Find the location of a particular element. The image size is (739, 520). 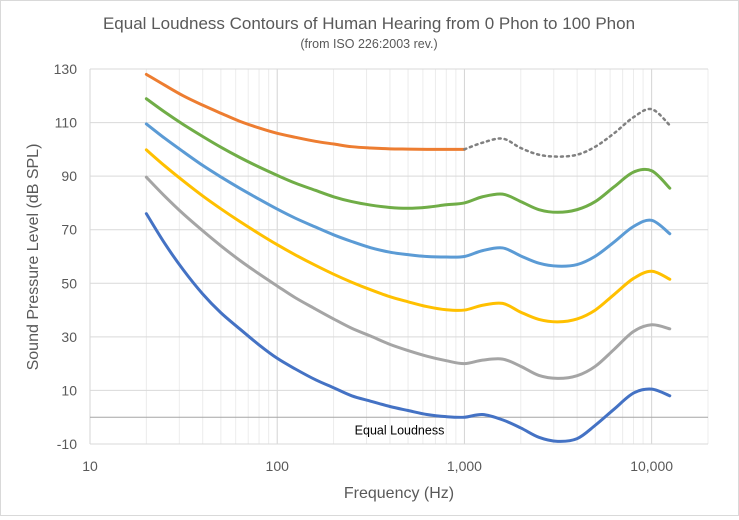

y-axis-label: Sound Pressure Level (dB SPL) is located at coordinates (33, 257).